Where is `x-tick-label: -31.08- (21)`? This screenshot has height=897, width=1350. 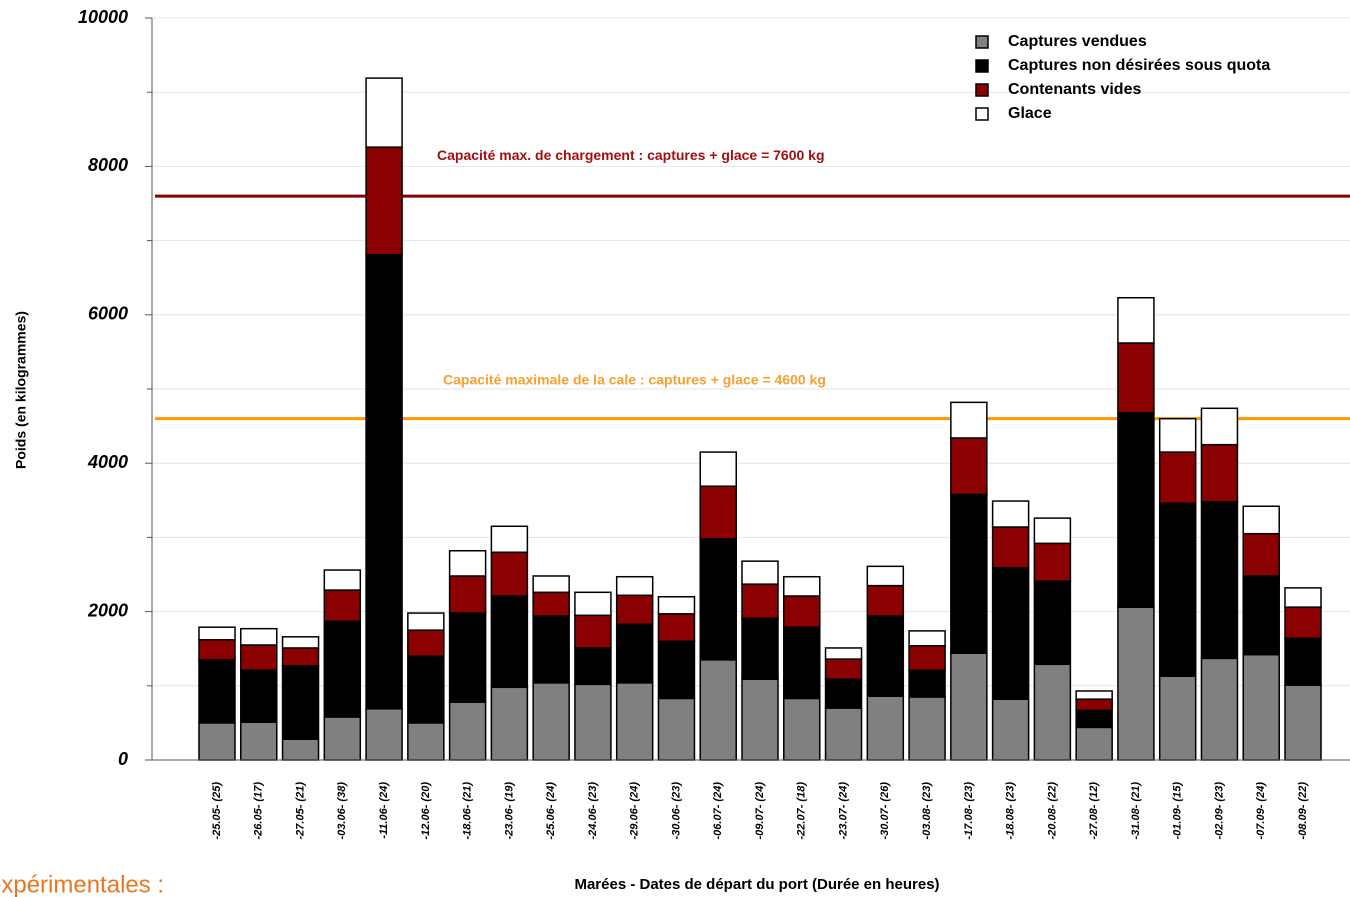
x-tick-label: -31.08- (21) is located at coordinates (1136, 811).